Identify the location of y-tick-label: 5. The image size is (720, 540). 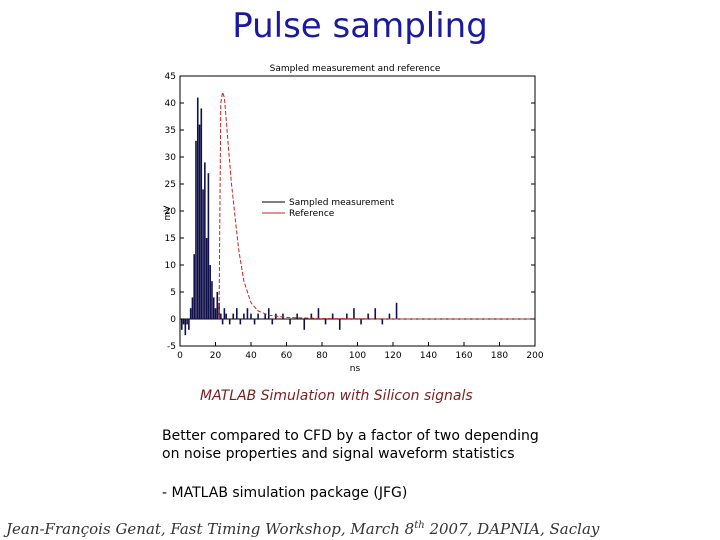
(173, 293).